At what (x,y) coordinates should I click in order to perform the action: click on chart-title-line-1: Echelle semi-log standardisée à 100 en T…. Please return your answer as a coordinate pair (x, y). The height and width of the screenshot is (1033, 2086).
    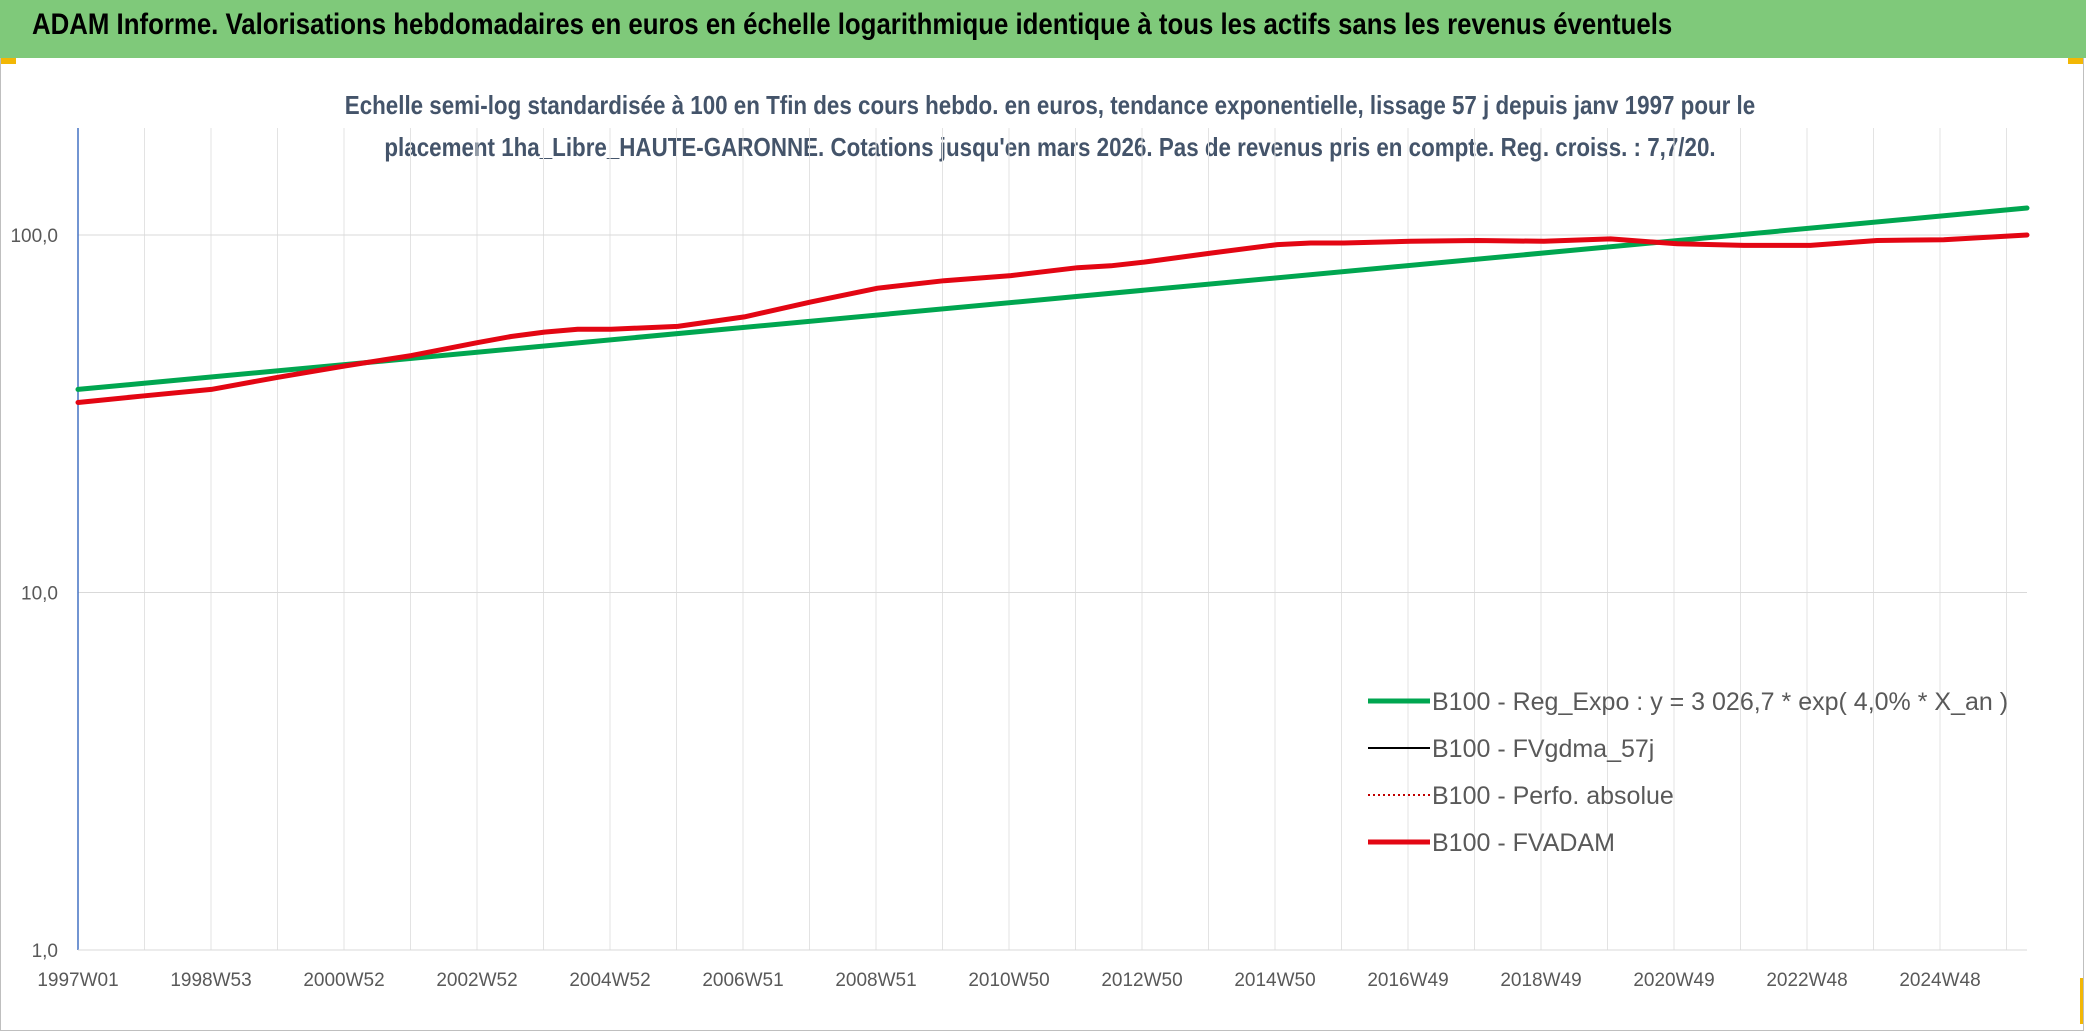
    Looking at the image, I should click on (1050, 105).